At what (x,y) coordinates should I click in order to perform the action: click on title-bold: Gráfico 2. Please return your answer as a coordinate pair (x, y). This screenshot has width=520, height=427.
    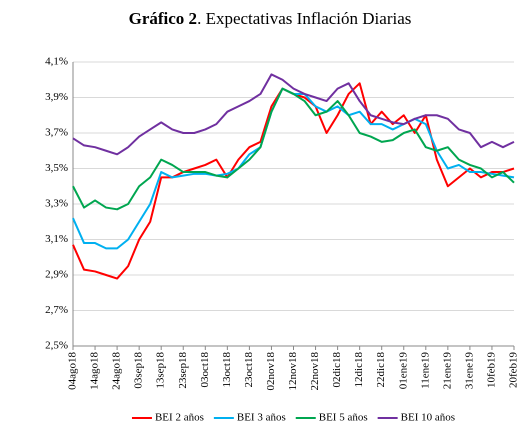
    Looking at the image, I should click on (163, 18).